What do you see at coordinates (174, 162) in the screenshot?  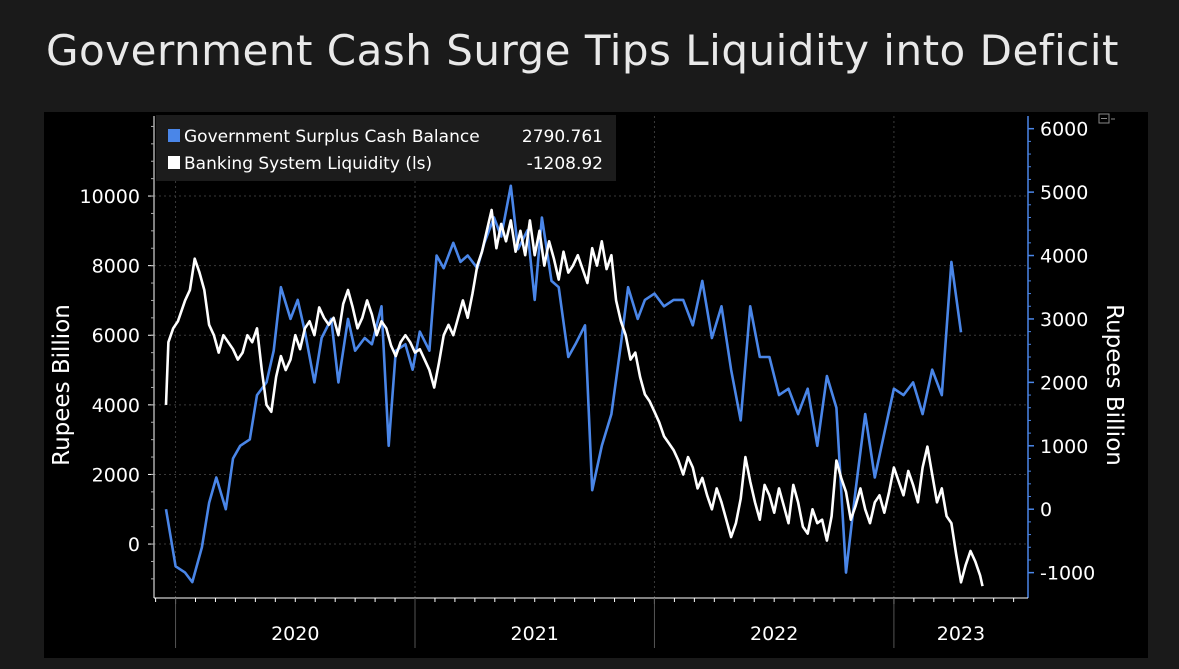 I see `legend-swatch-banking-system-liquidity` at bounding box center [174, 162].